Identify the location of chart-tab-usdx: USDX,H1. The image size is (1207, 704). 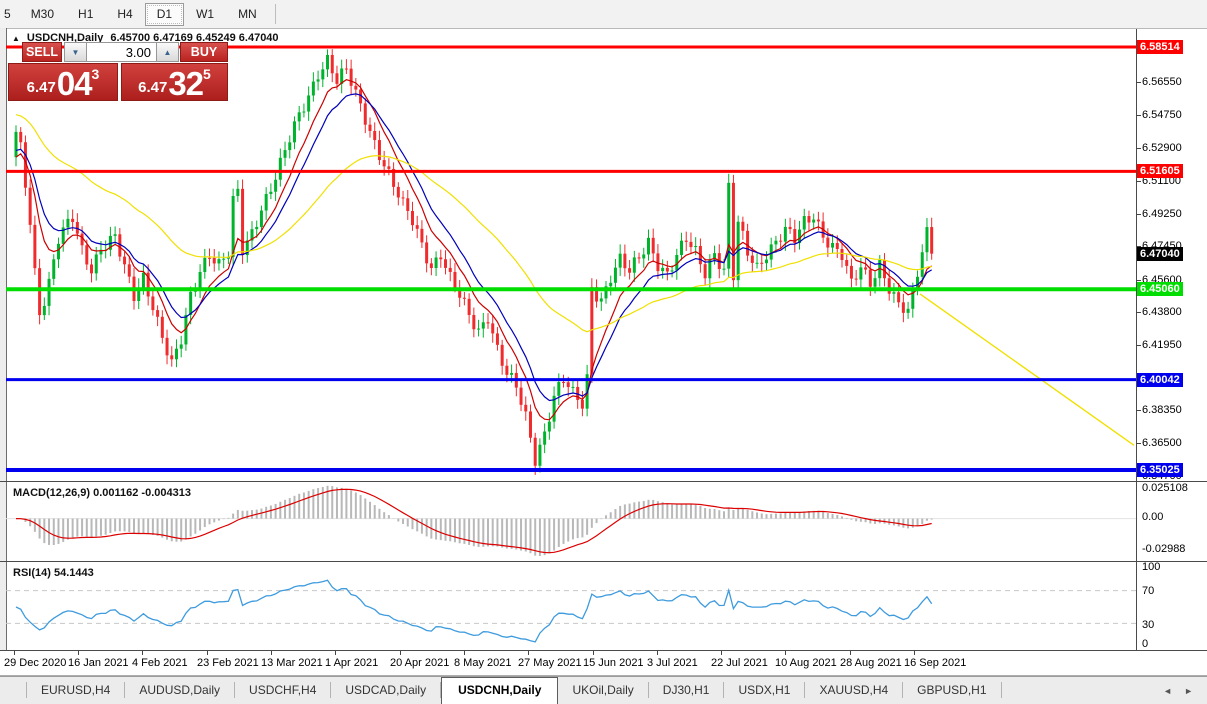
(765, 690).